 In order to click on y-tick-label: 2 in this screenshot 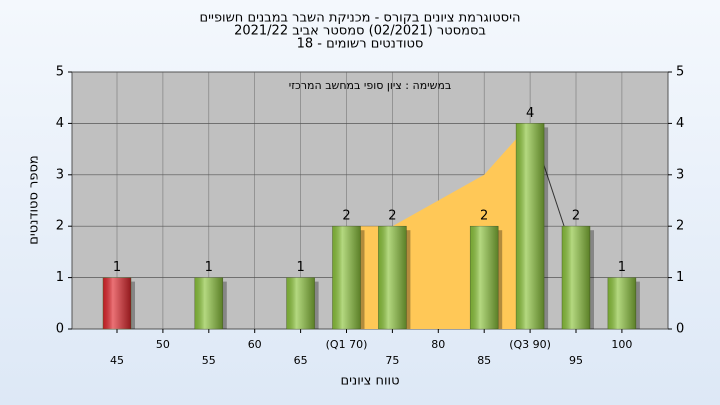, I will do `click(60, 226)`.